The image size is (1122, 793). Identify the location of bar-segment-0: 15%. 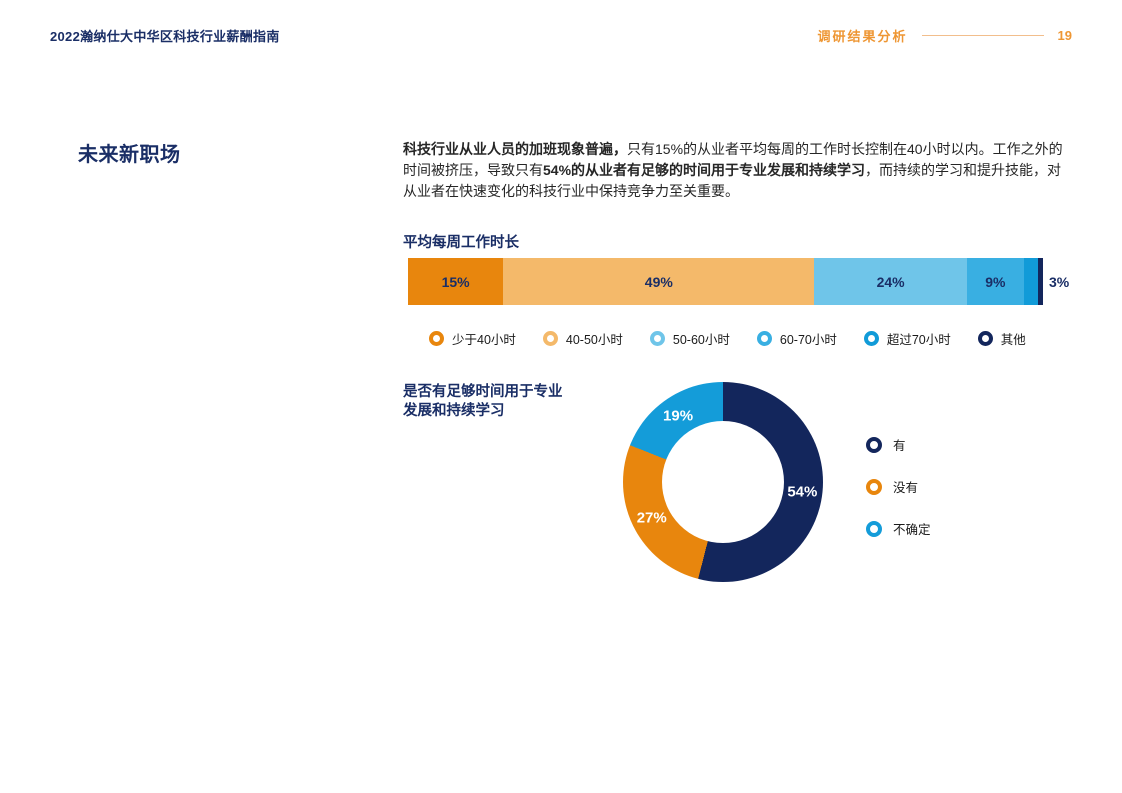
(456, 281).